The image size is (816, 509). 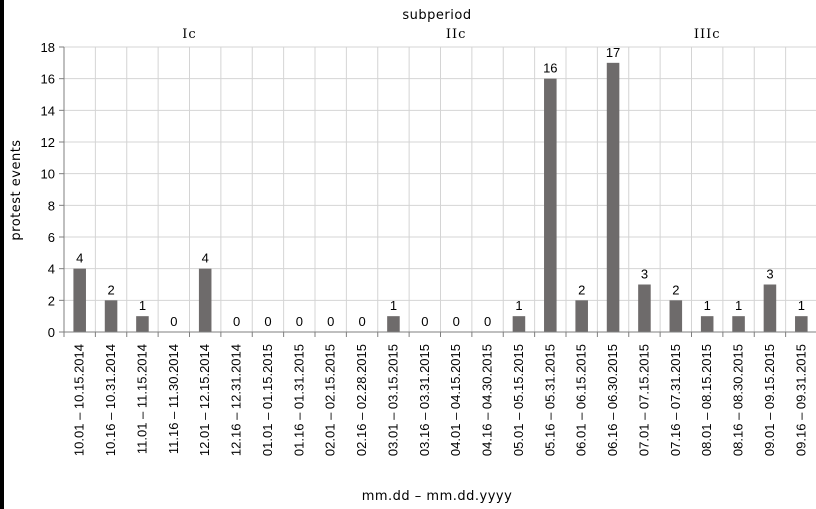 What do you see at coordinates (52, 190) in the screenshot?
I see `y-ticks: 0 2 4 6 8 10 12 14 16 18` at bounding box center [52, 190].